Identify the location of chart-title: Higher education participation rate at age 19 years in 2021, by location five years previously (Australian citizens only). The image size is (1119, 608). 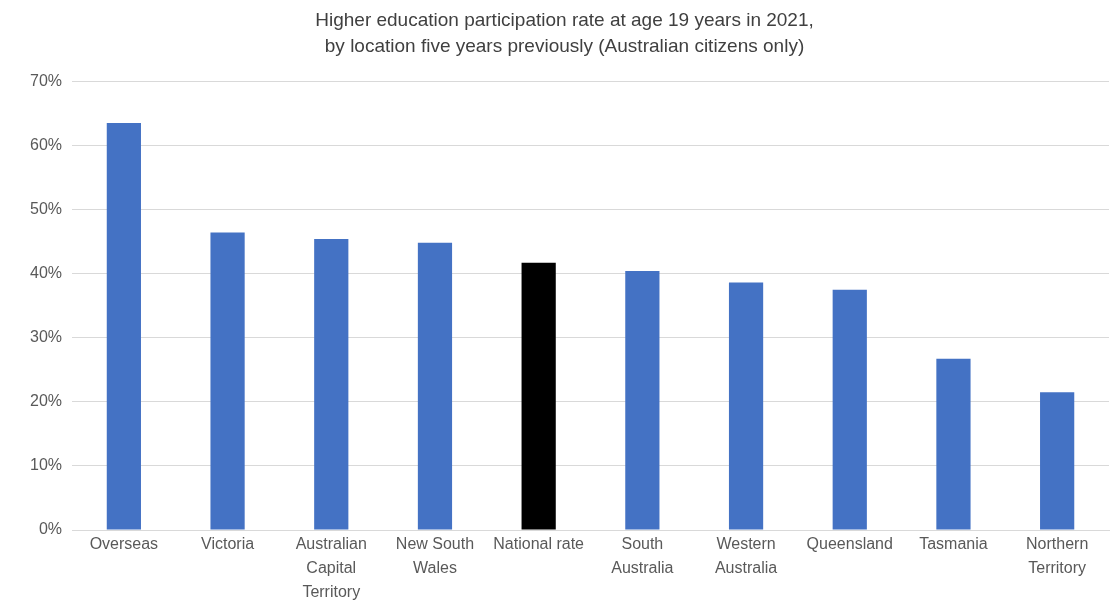
(564, 32).